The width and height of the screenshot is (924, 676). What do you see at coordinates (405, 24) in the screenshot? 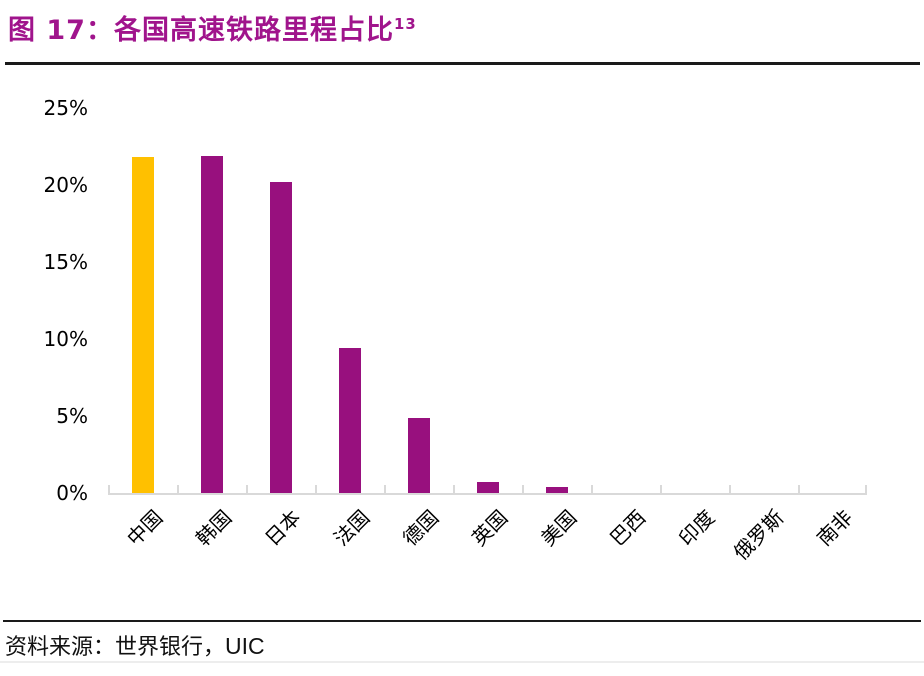
I see `figure-title-superscript: 13` at bounding box center [405, 24].